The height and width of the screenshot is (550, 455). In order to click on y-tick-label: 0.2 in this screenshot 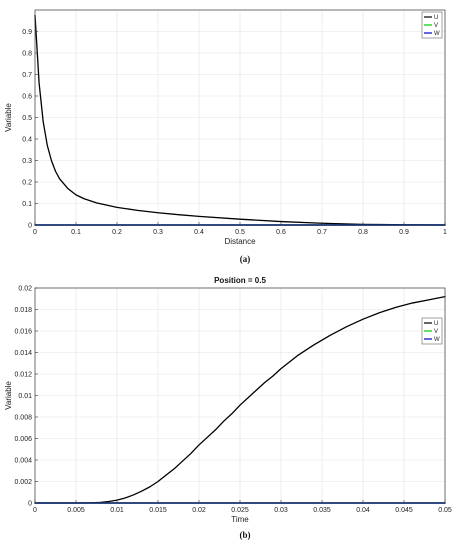, I will do `click(27, 183)`.